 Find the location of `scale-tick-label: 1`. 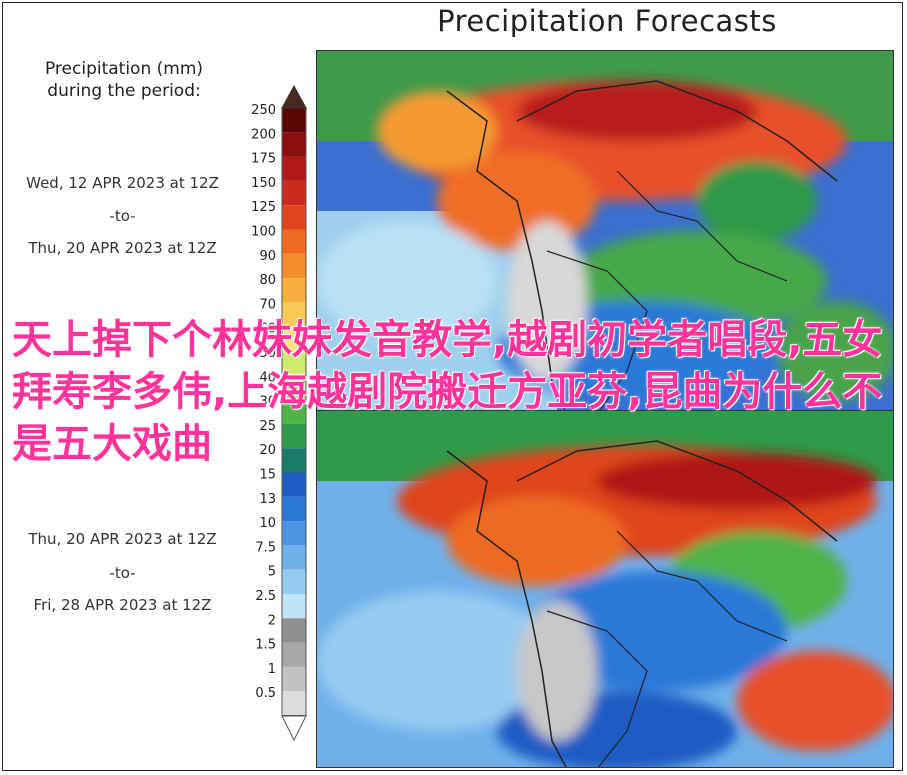

scale-tick-label: 1 is located at coordinates (272, 669).